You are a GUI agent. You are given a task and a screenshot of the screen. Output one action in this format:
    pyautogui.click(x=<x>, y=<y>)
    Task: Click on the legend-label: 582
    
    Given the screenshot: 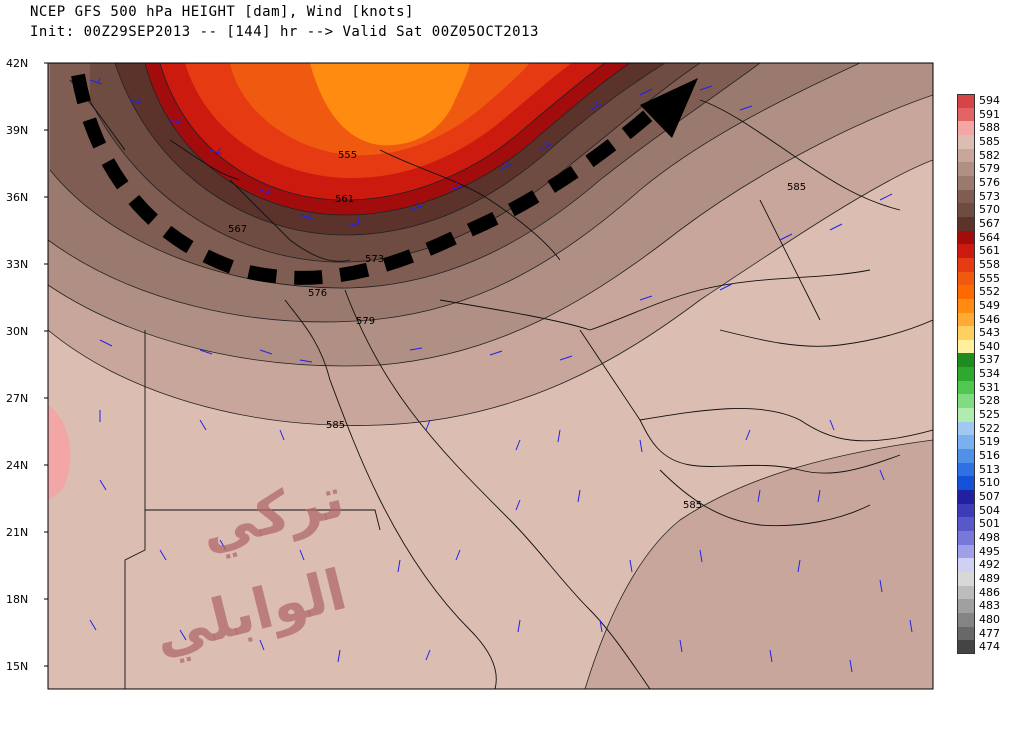 What is the action you would take?
    pyautogui.click(x=989, y=155)
    